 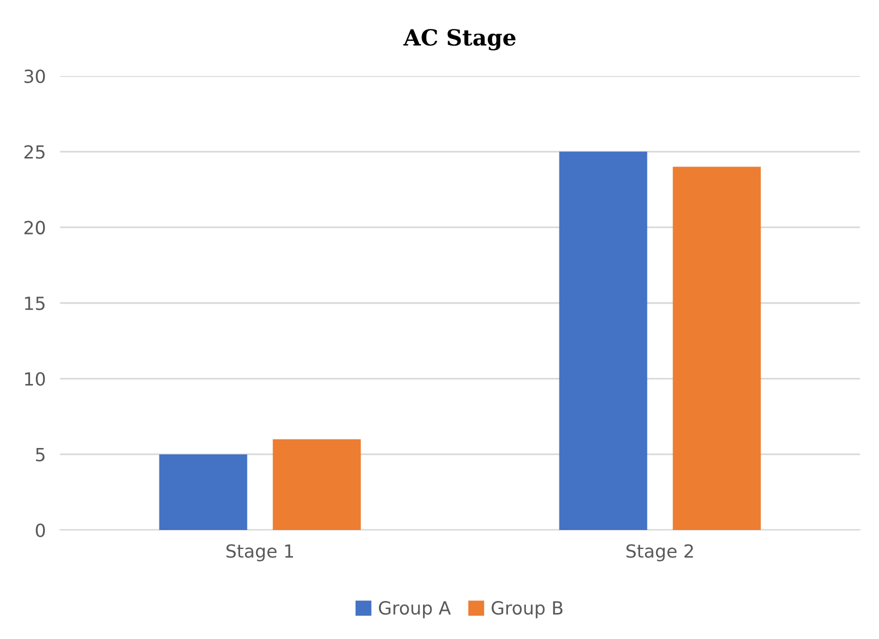 What do you see at coordinates (659, 553) in the screenshot?
I see `x-tick-label: Stage 2` at bounding box center [659, 553].